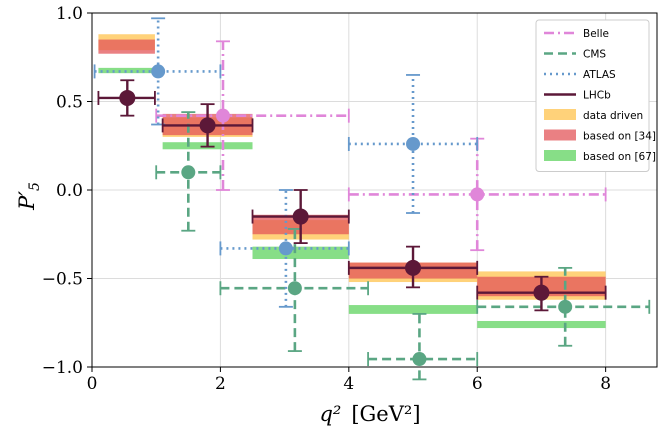 This screenshot has width=665, height=436. I want to click on y-axis-subscript: 5, so click(35, 186).